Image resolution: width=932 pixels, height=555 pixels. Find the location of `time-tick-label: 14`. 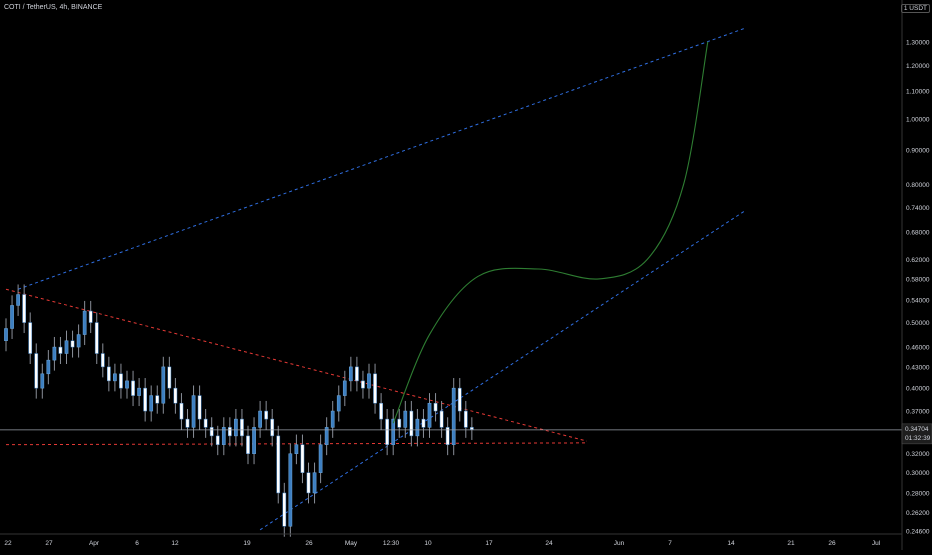

time-tick-label: 14 is located at coordinates (731, 543).